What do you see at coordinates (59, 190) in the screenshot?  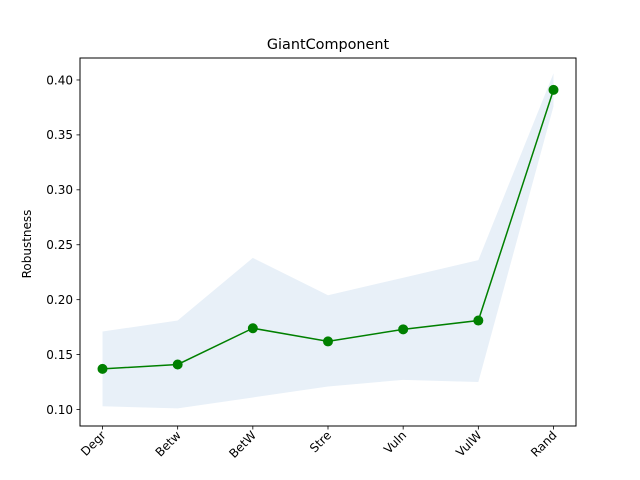 I see `y-tick-label: 0.30` at bounding box center [59, 190].